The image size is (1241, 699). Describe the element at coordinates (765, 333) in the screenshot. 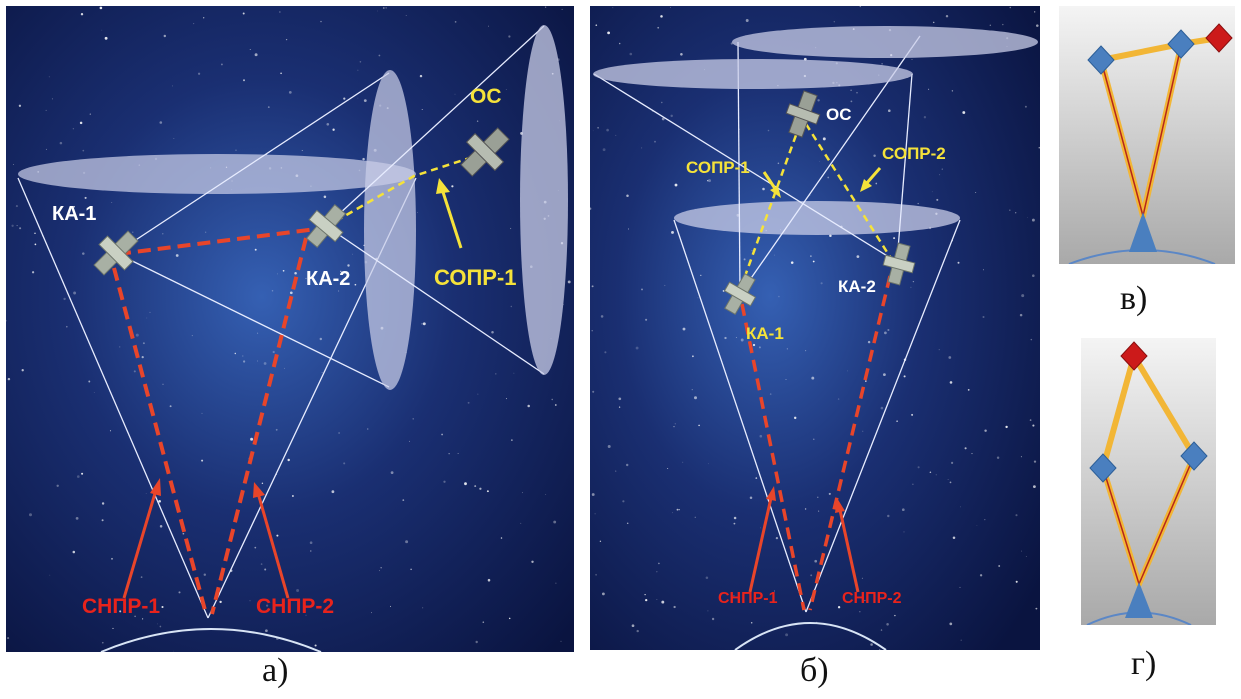

I see `label-ka1: КА-1` at that location.